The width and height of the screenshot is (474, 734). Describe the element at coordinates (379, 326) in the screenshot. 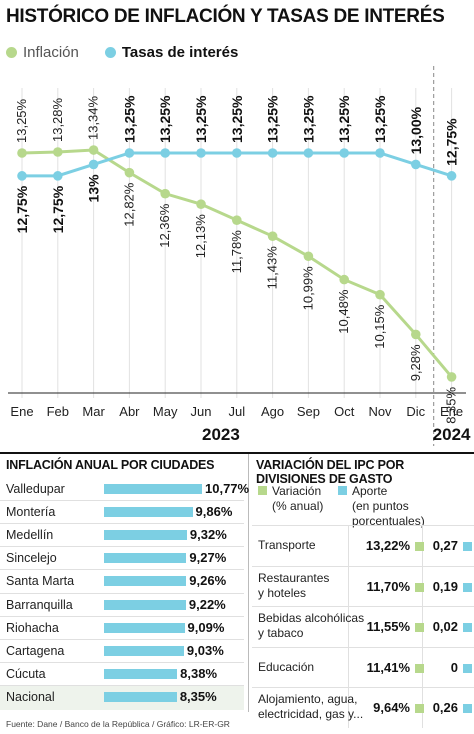

I see `data-label-inflacion: 10,15%` at that location.